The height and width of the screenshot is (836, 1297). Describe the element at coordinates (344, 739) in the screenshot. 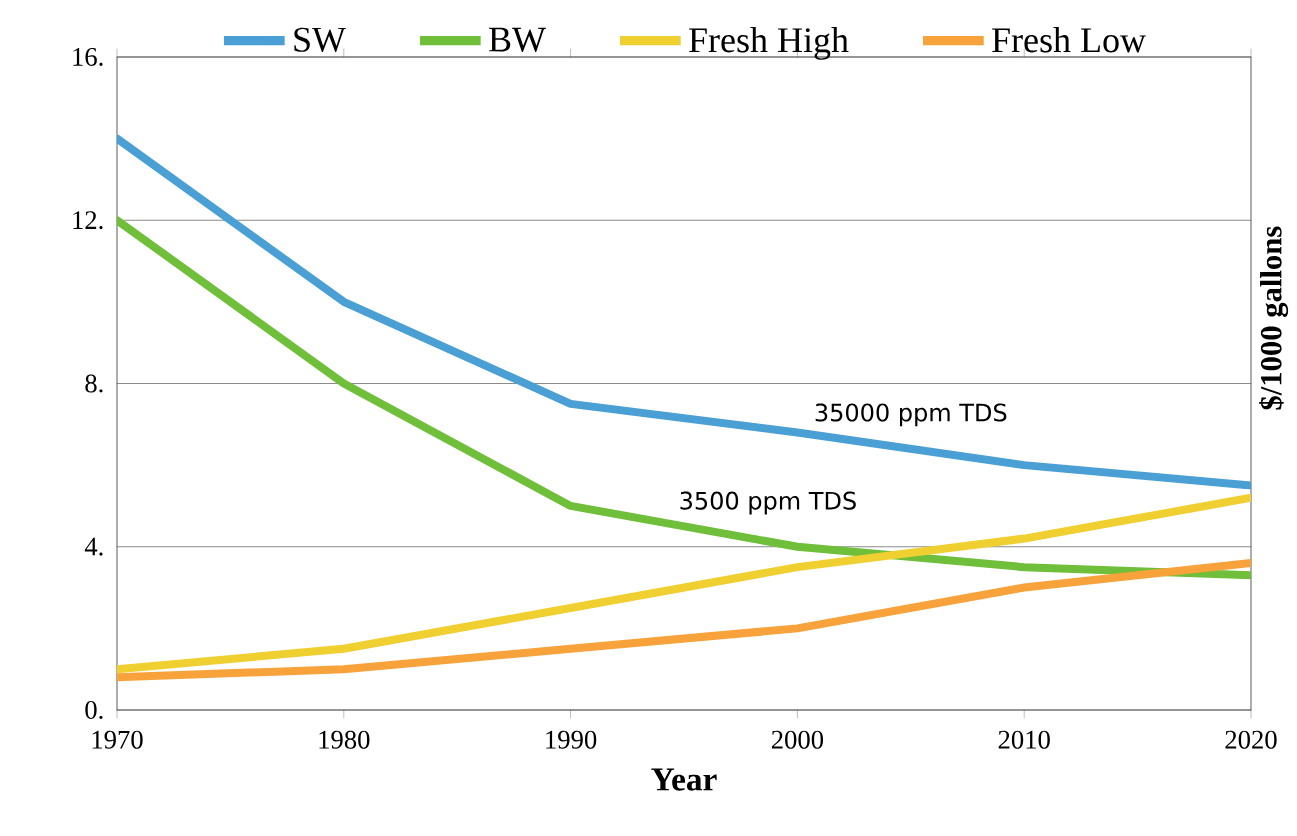

I see `x-tick-label: 1980` at that location.